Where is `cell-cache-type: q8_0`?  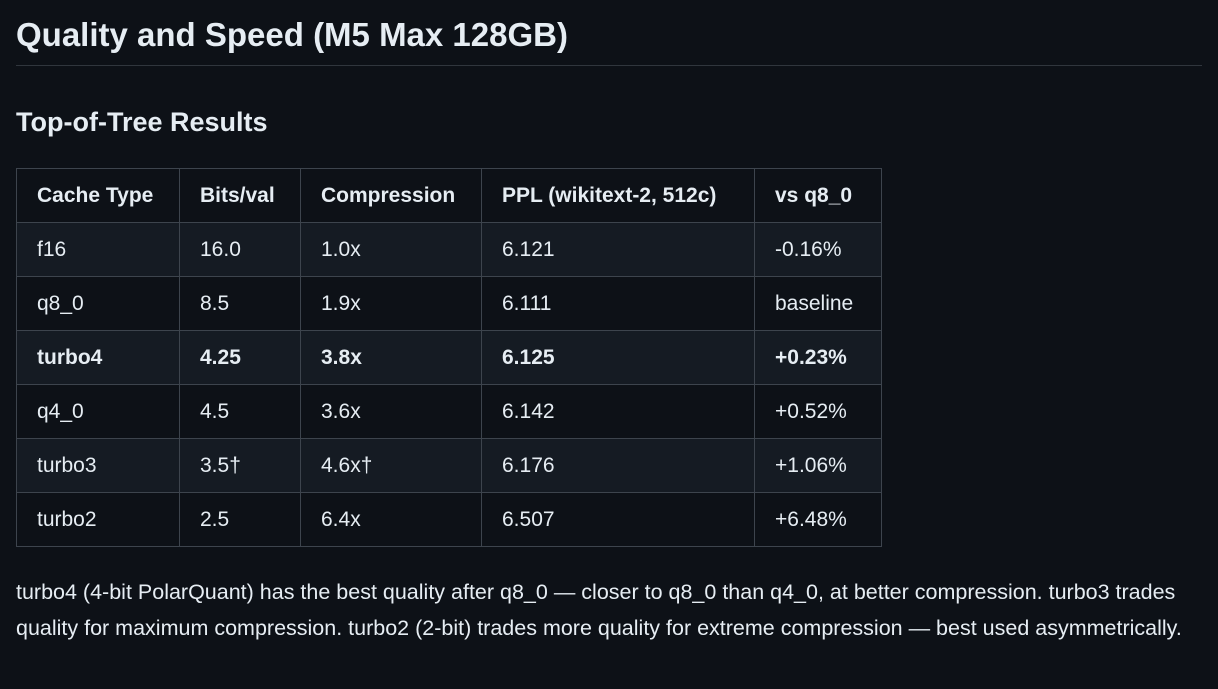 cell-cache-type: q8_0 is located at coordinates (98, 303).